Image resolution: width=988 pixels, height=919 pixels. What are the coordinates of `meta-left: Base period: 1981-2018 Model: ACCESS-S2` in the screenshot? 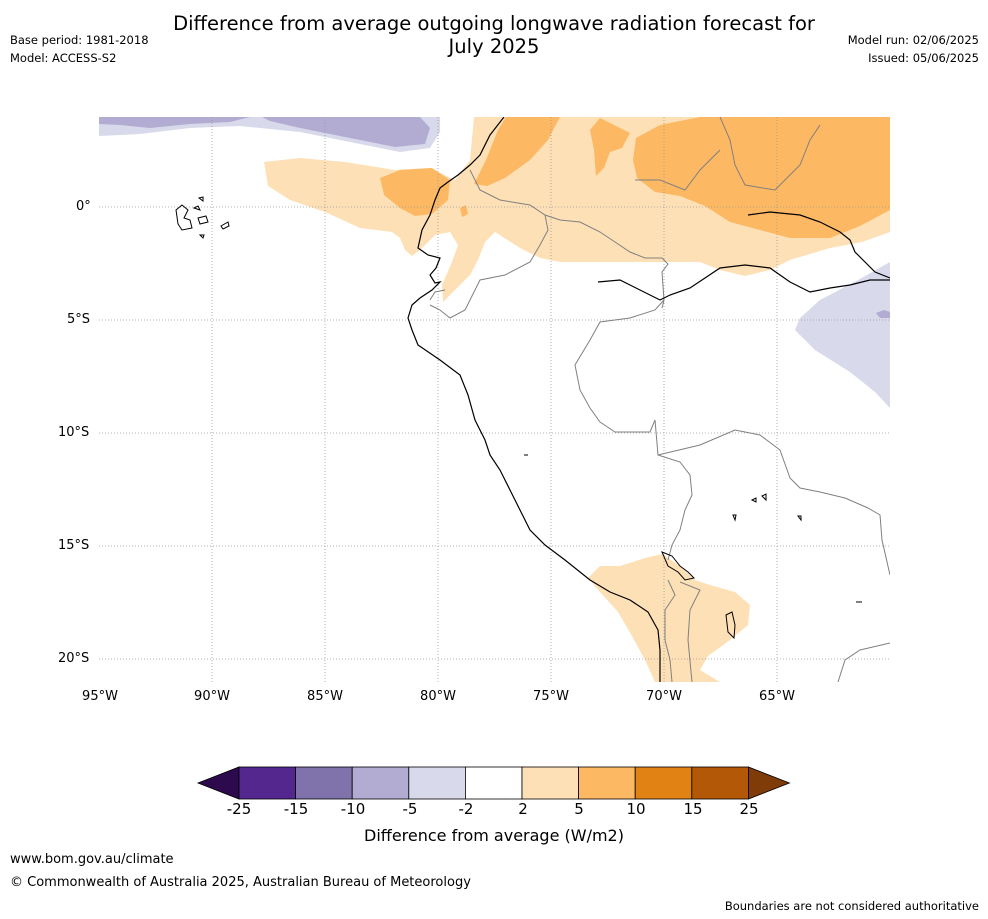 It's located at (79, 49).